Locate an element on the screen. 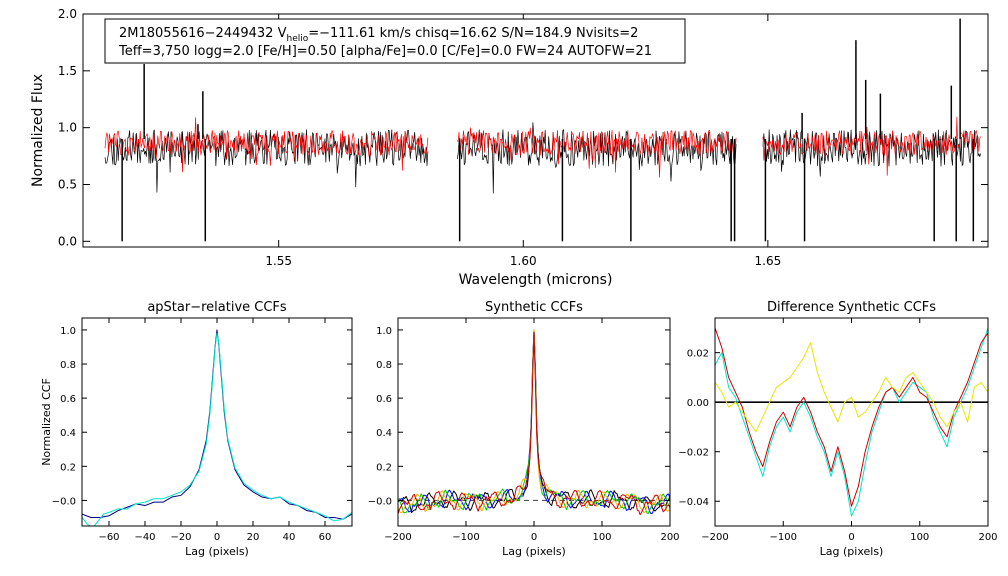  synthetic-model-3-line is located at coordinates (534, 422).